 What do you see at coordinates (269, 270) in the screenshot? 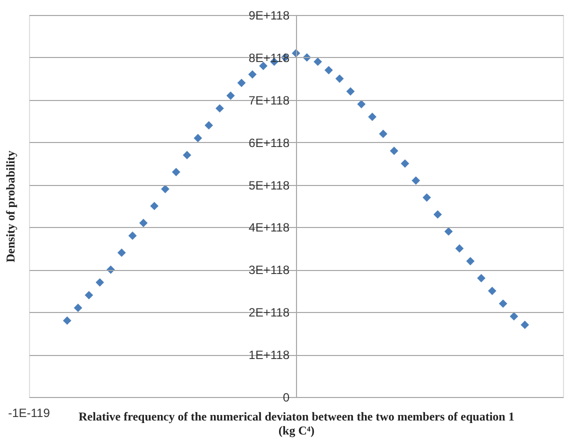
I see `y-tick-label: 3E+118` at bounding box center [269, 270].